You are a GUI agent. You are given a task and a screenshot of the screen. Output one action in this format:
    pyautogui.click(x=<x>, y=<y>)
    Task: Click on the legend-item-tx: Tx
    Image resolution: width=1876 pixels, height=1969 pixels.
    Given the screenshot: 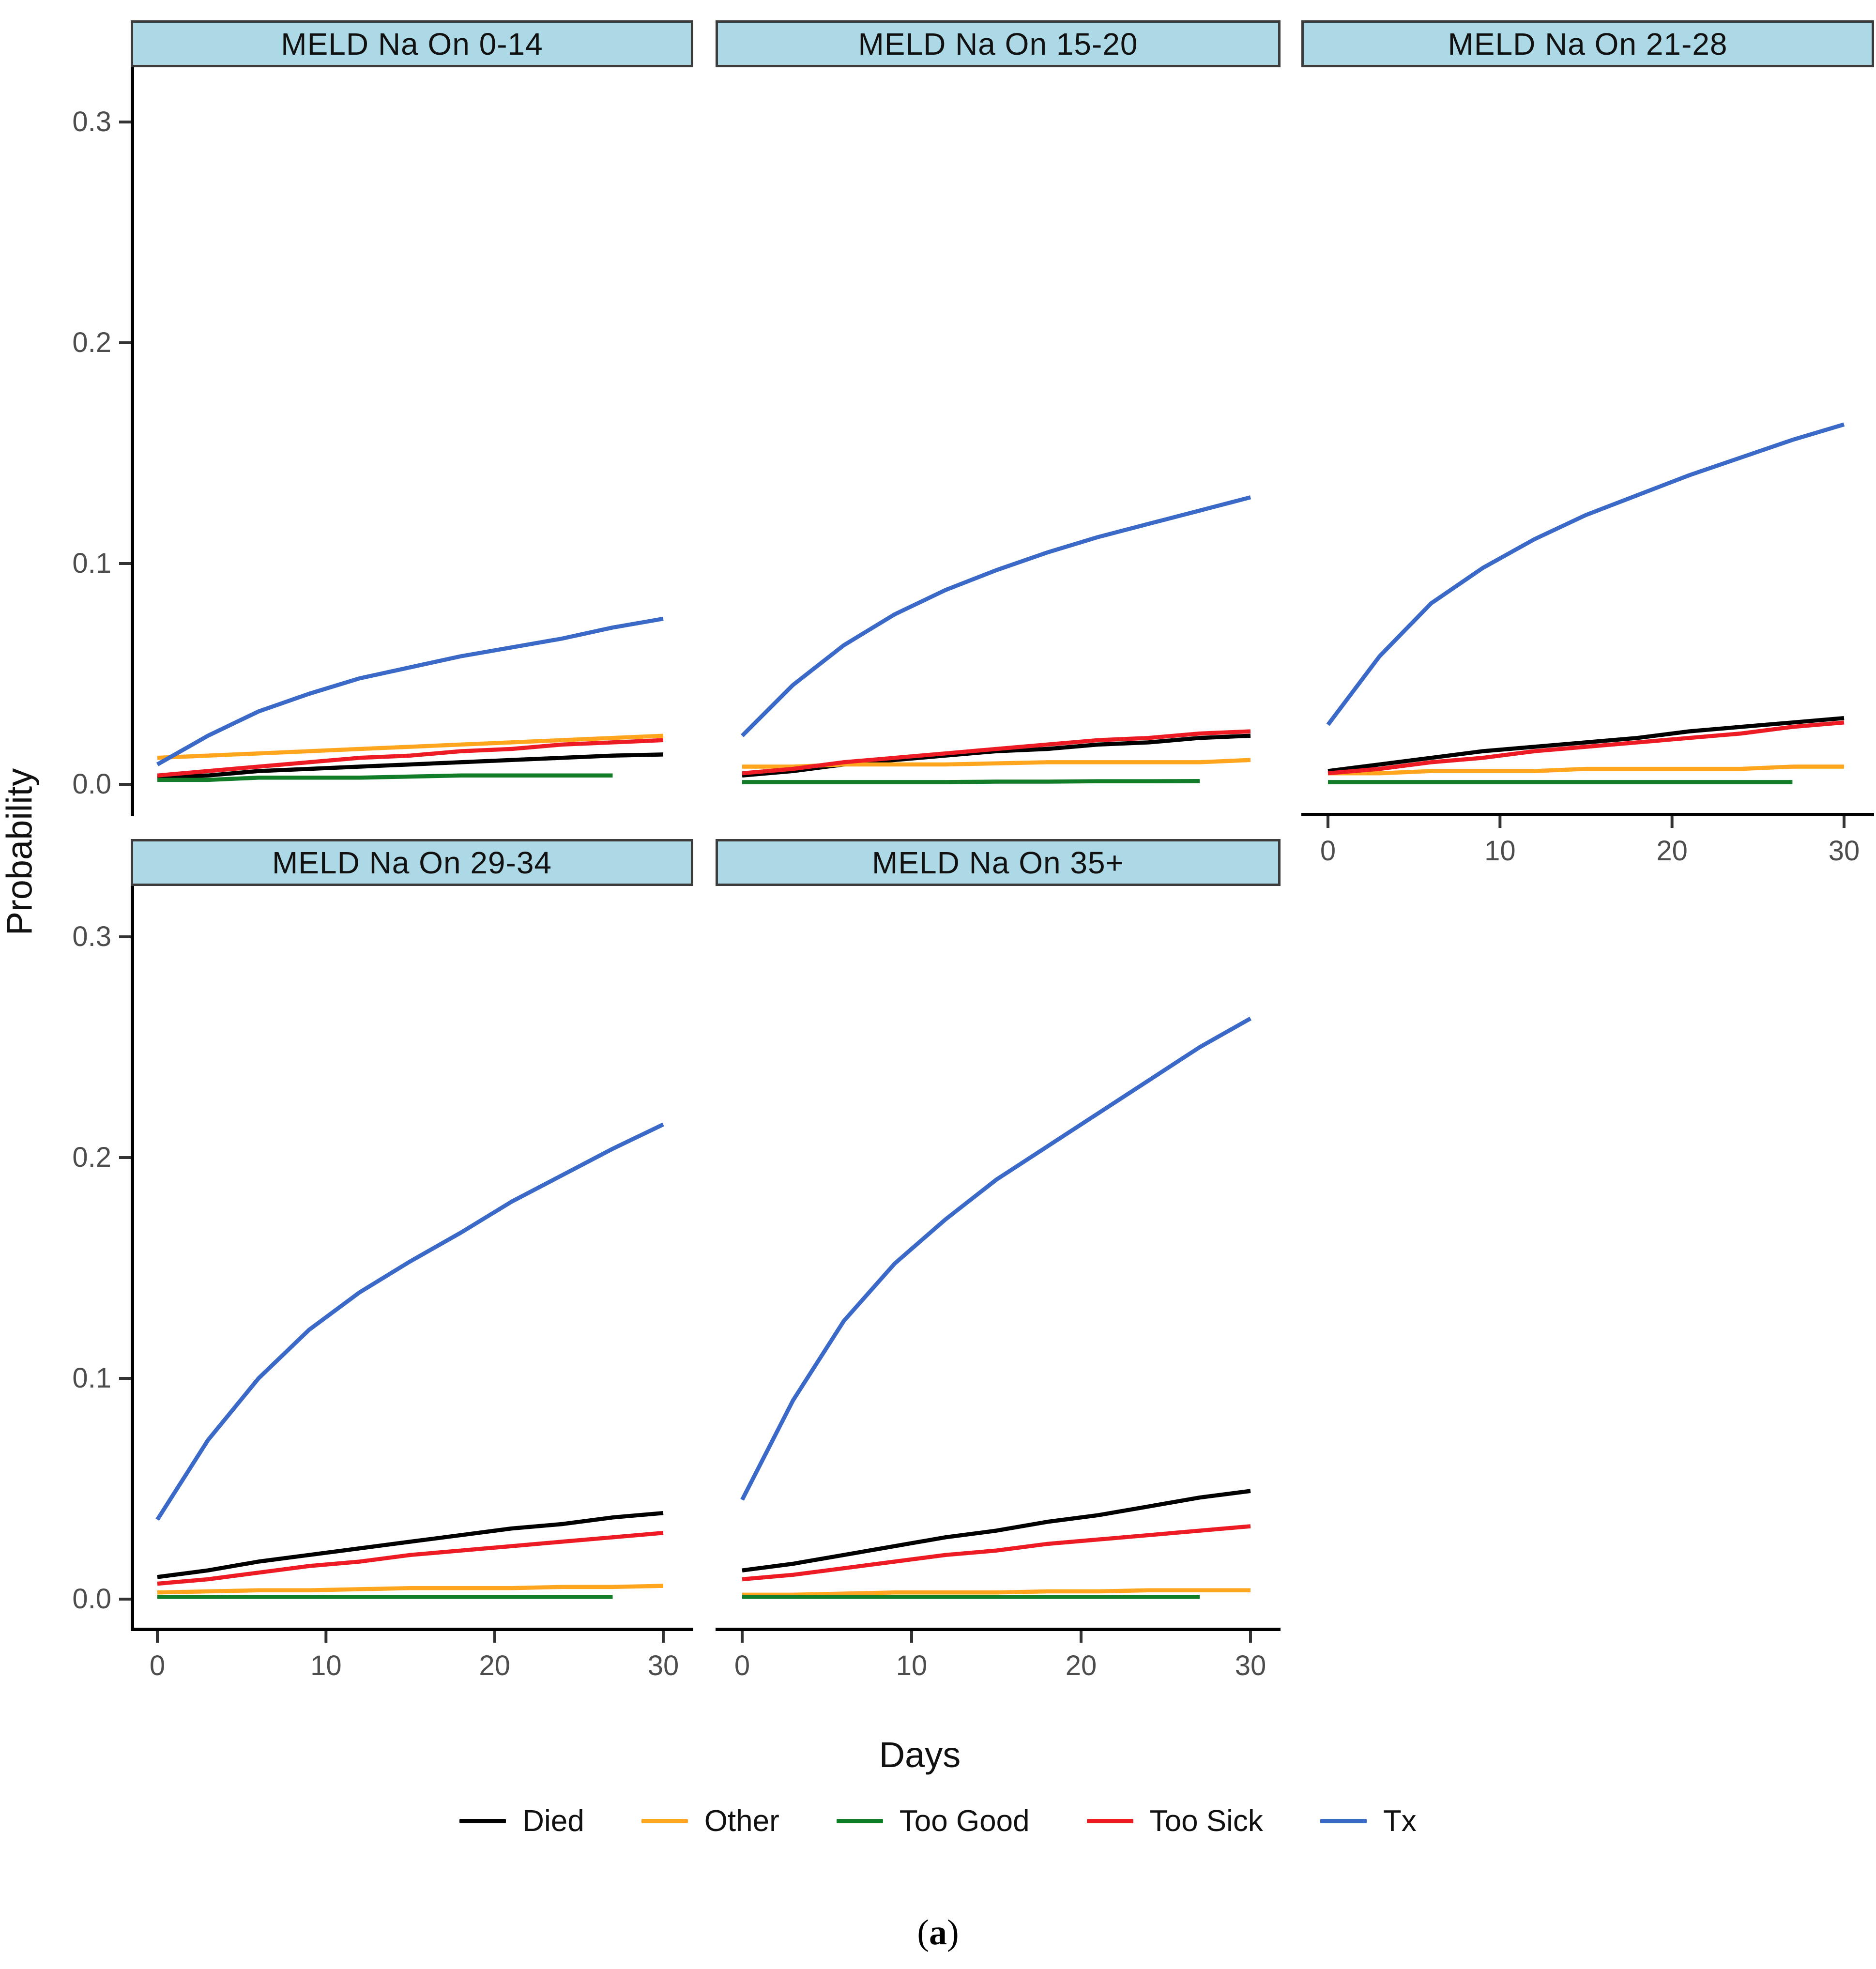 What is the action you would take?
    pyautogui.click(x=1368, y=1821)
    